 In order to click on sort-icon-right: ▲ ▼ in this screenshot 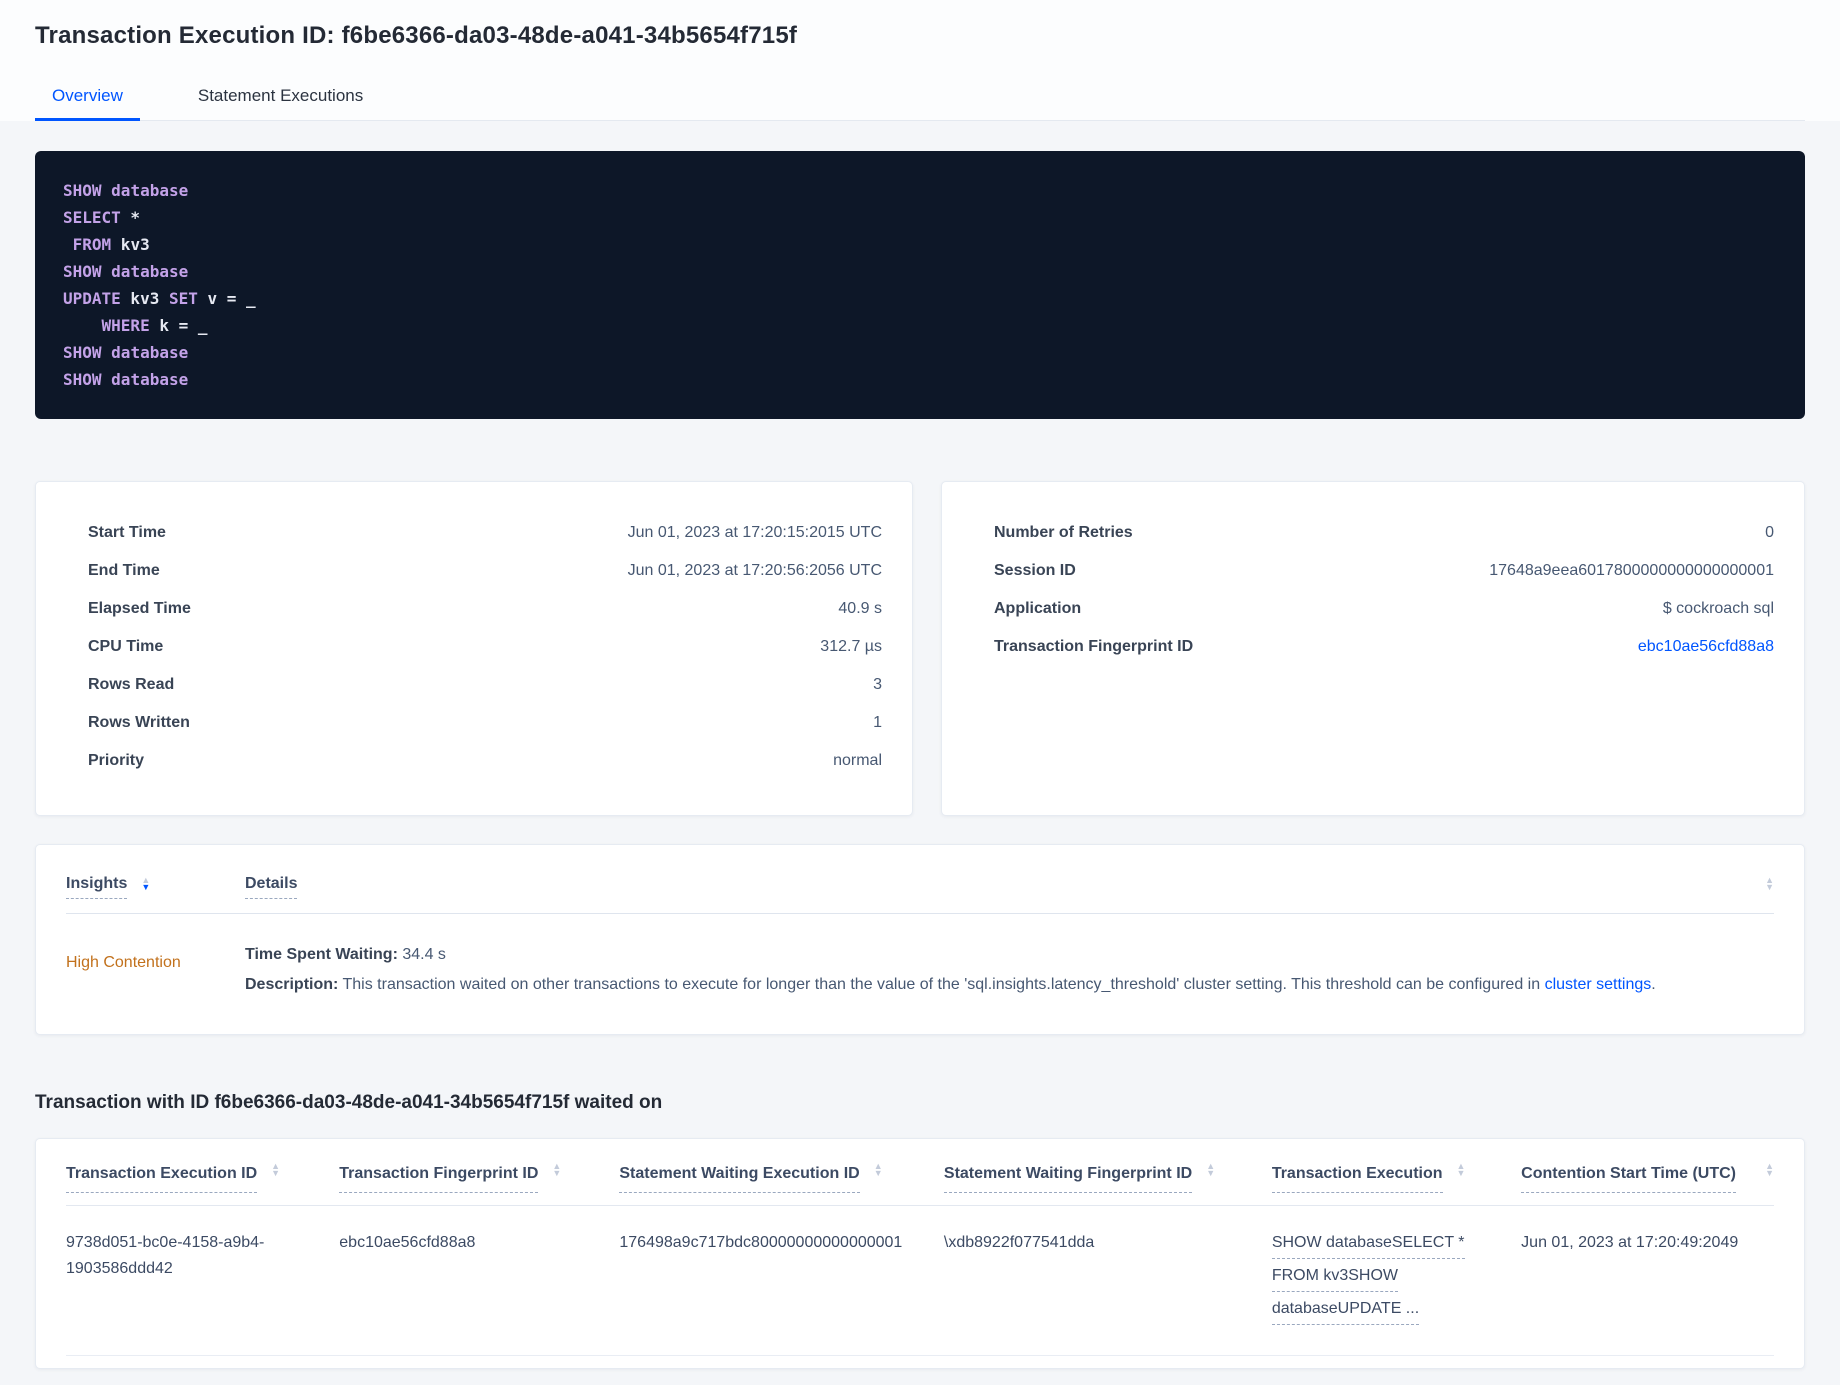, I will do `click(1770, 883)`.